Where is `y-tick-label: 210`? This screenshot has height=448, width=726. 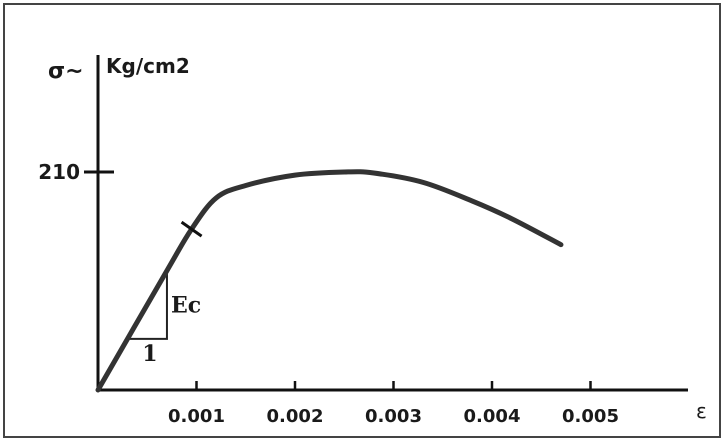
y-tick-label: 210 is located at coordinates (59, 172).